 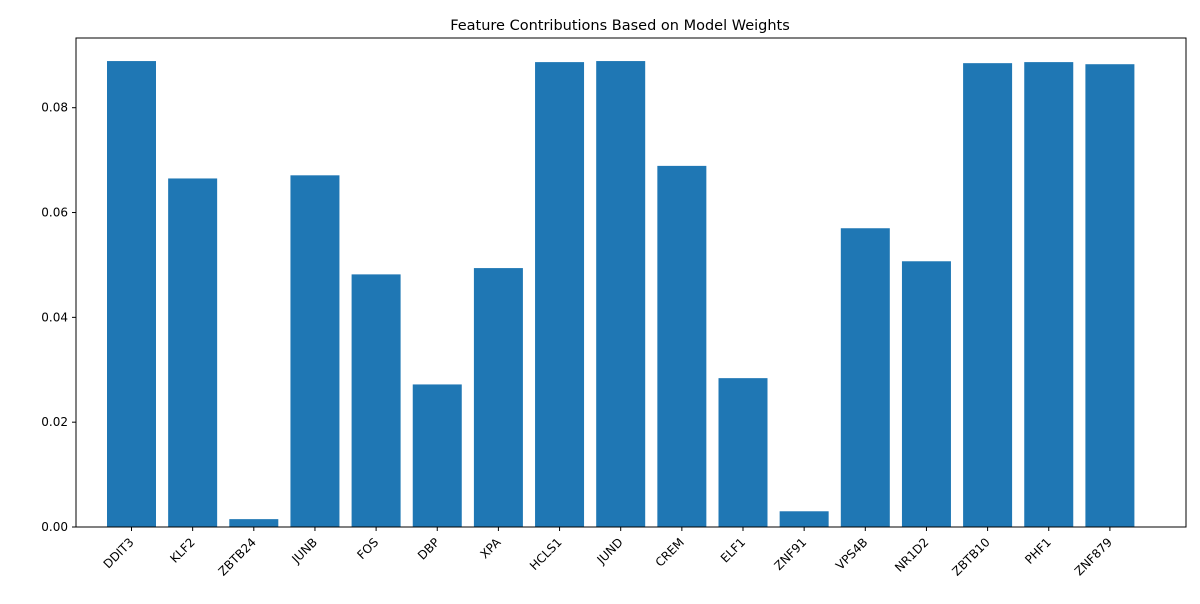 What do you see at coordinates (804, 519) in the screenshot?
I see `bar-znf91` at bounding box center [804, 519].